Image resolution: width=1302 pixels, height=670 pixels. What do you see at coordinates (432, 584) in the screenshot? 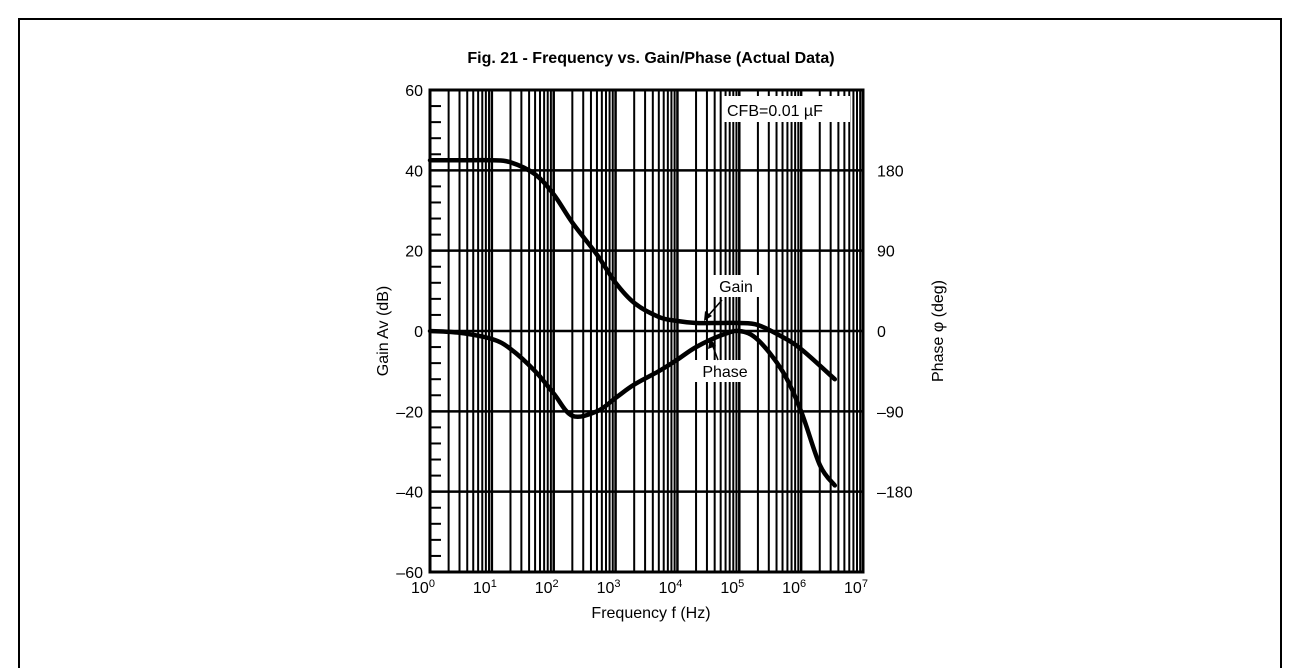
I see `x-tick-exponent: 0` at bounding box center [432, 584].